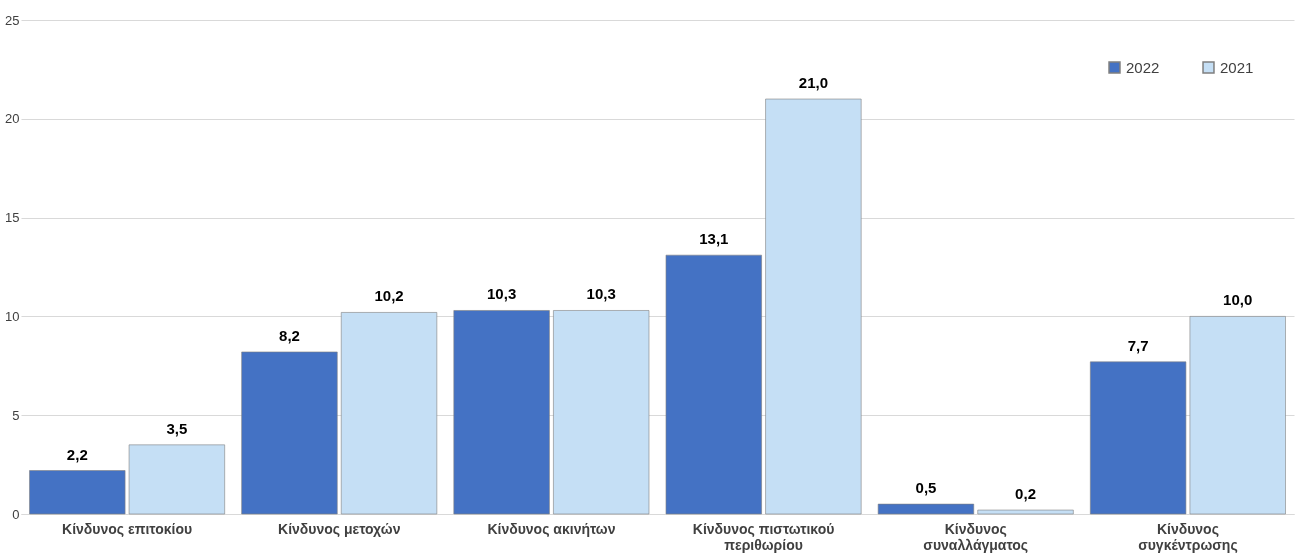 The width and height of the screenshot is (1296, 556). What do you see at coordinates (177, 428) in the screenshot?
I see `data-label: 3,5` at bounding box center [177, 428].